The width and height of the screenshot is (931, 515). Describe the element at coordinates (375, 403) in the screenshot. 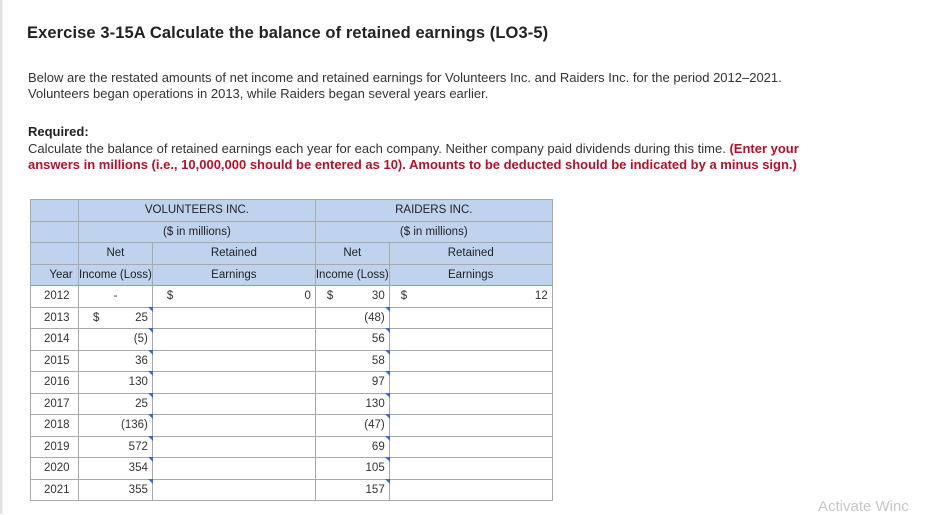

I see `raiders-net-income: 130` at that location.